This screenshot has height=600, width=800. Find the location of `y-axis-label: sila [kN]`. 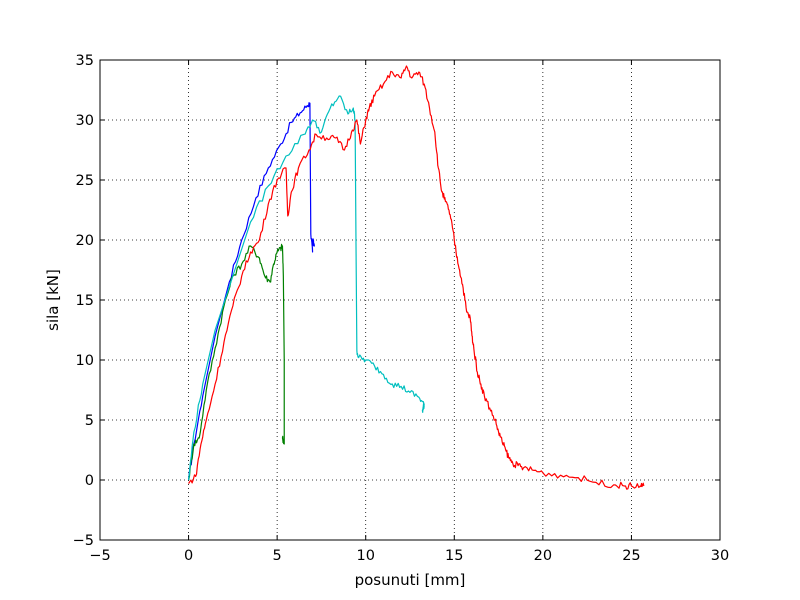

y-axis-label: sila [kN] is located at coordinates (53, 300).